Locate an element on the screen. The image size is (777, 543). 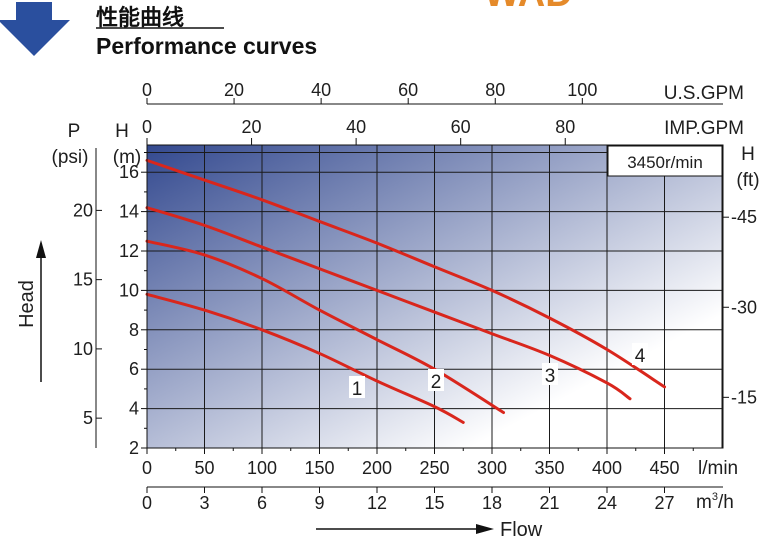
flow-m3h-axis-label: m3/h is located at coordinates (715, 502).